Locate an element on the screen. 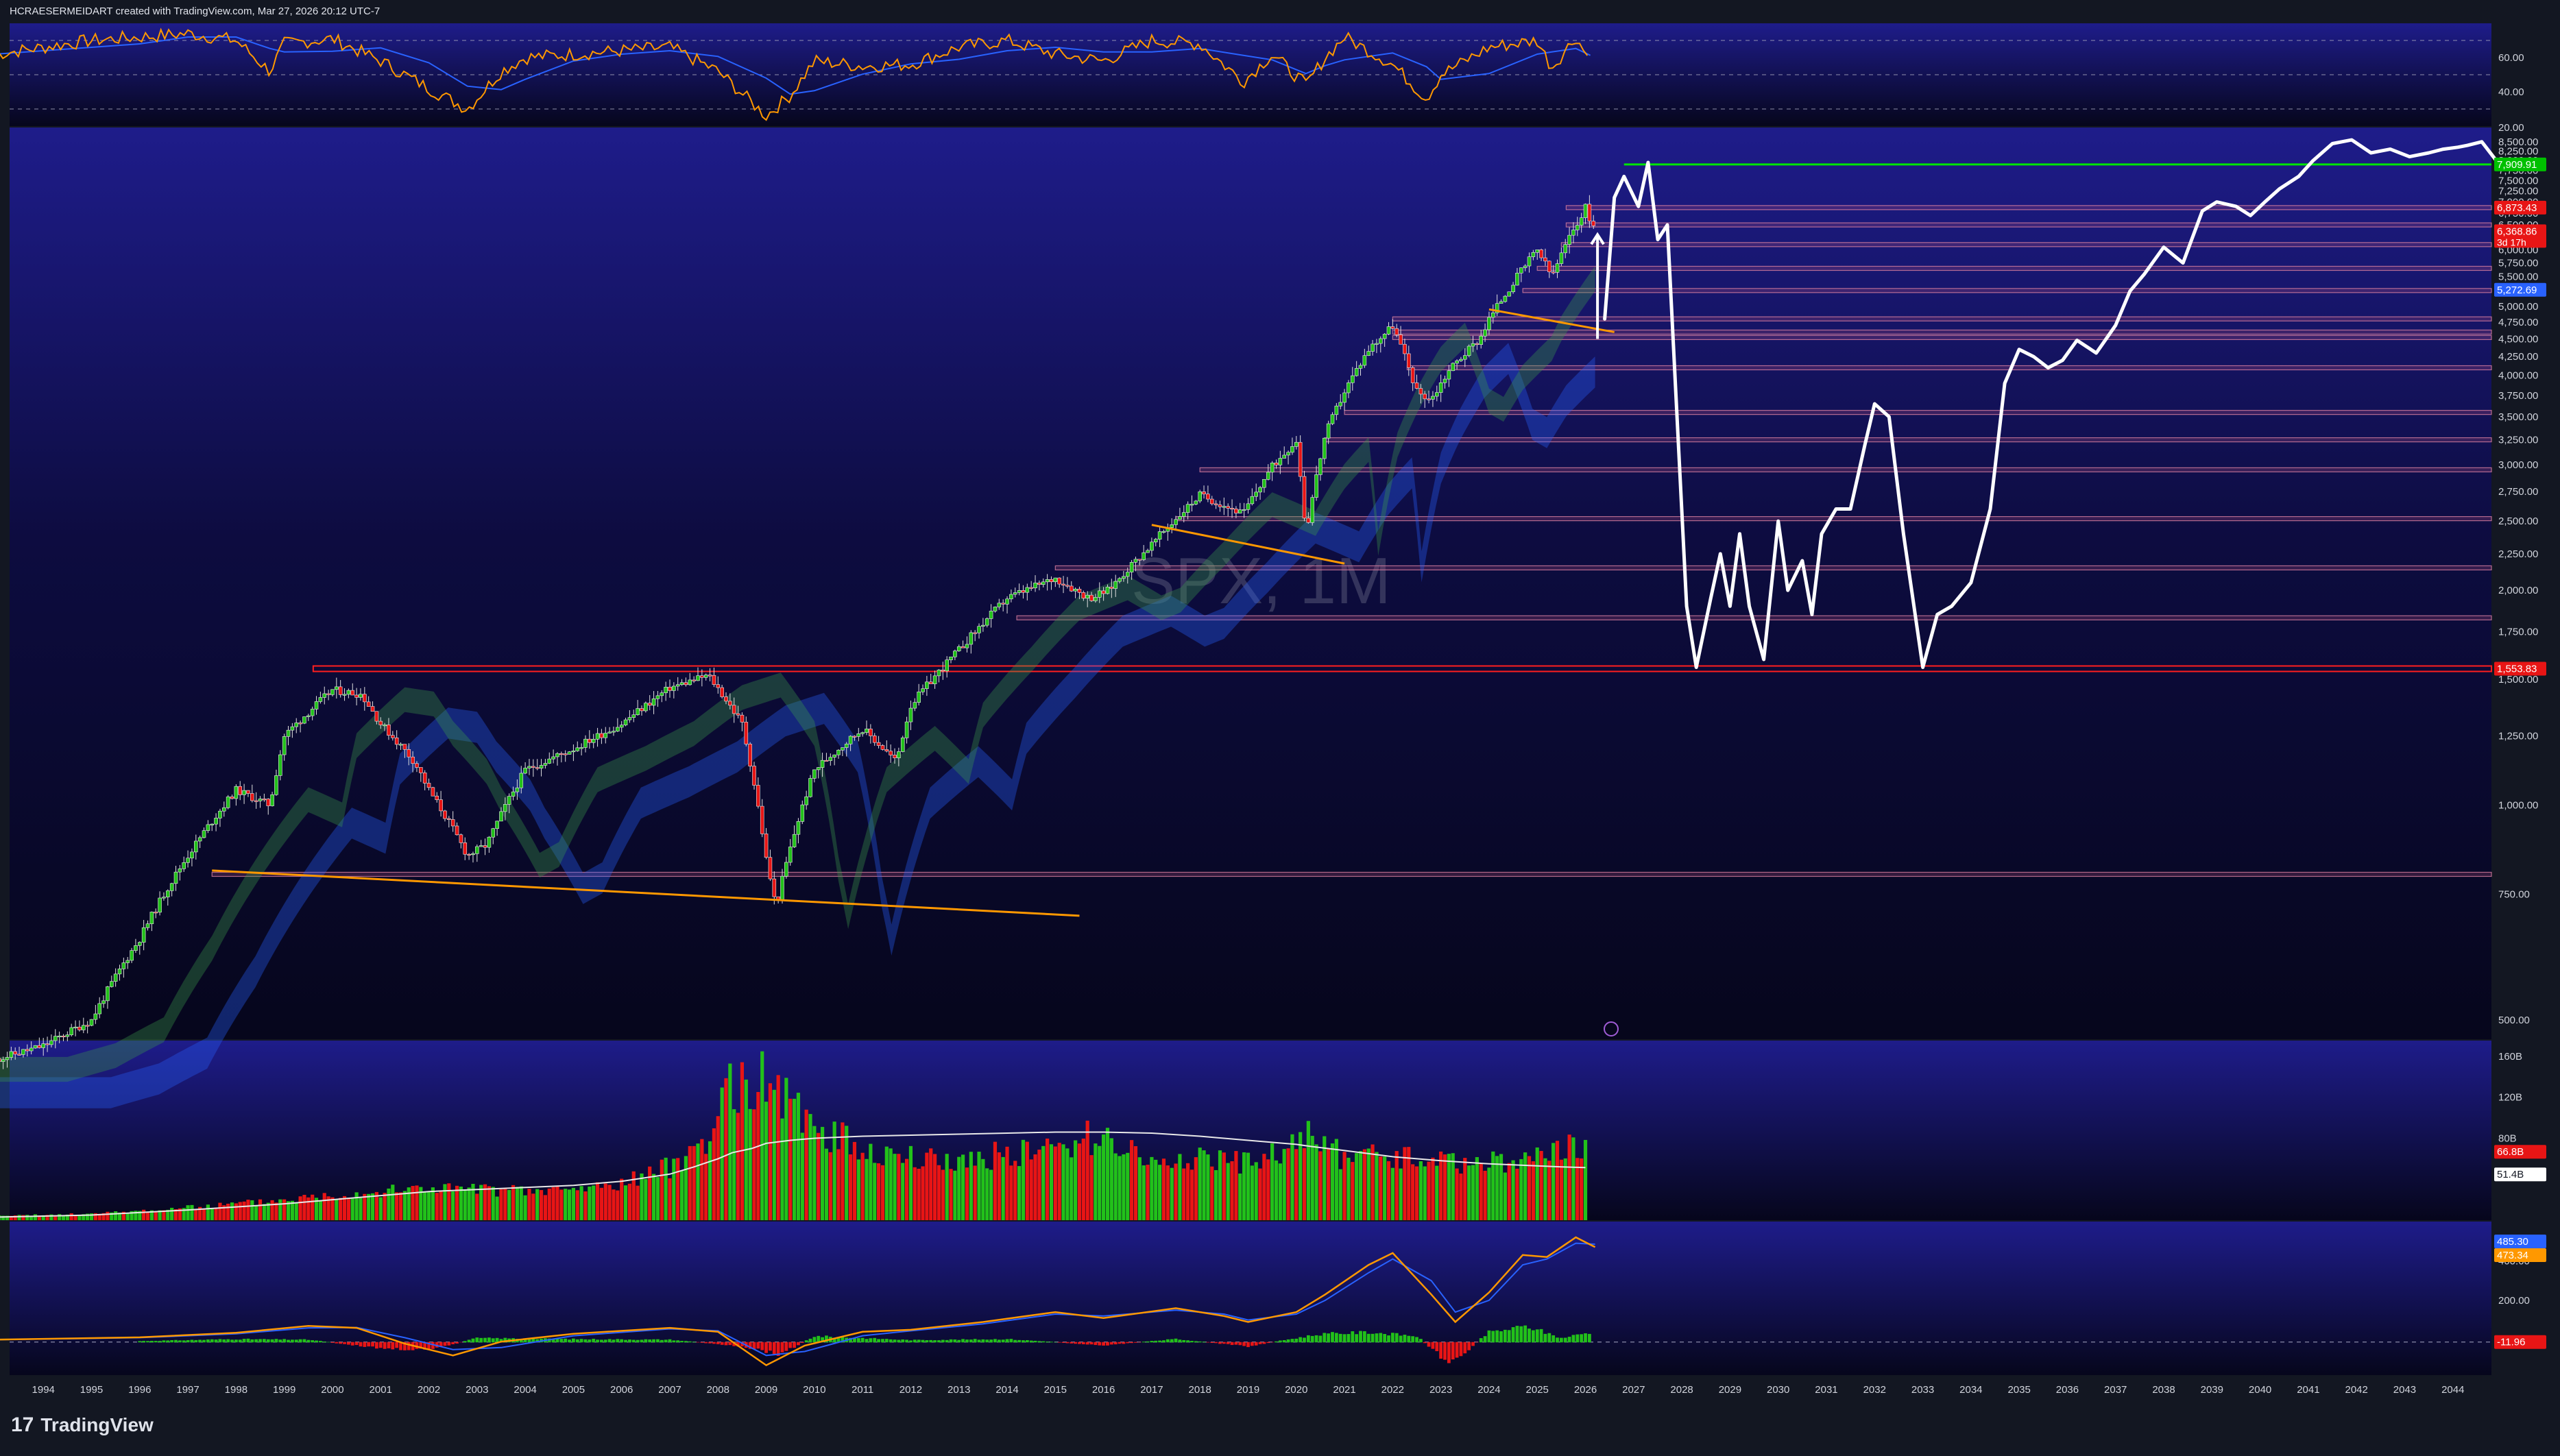 This screenshot has height=1456, width=2560. trendline is located at coordinates (1248, 544).